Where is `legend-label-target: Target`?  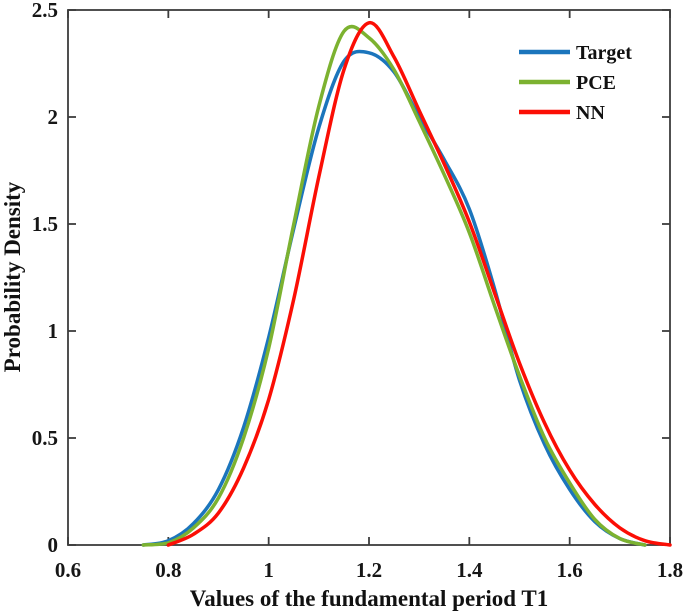
legend-label-target: Target is located at coordinates (604, 53).